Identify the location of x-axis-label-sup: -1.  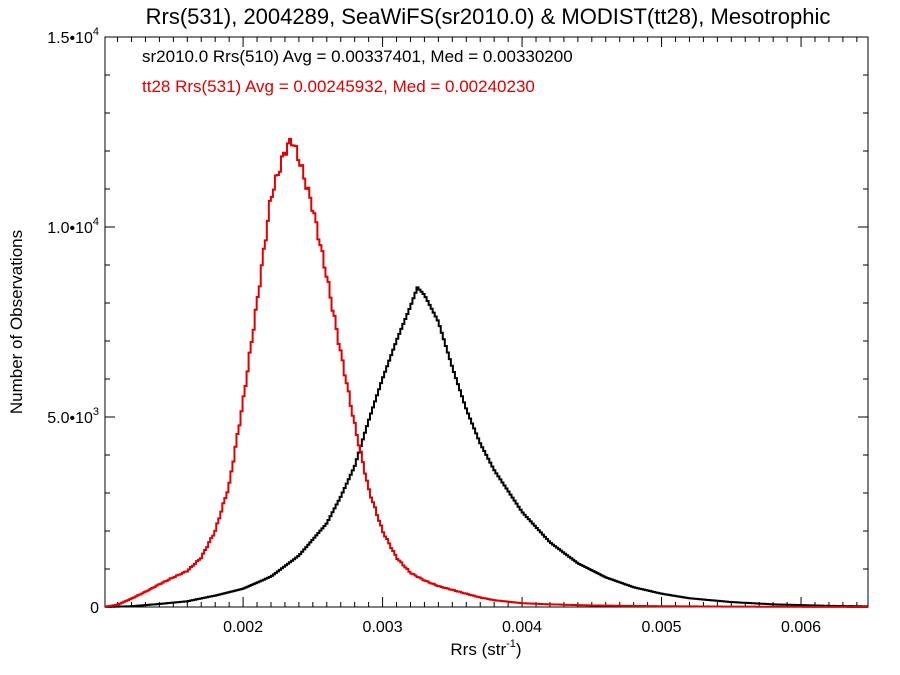
(511, 644).